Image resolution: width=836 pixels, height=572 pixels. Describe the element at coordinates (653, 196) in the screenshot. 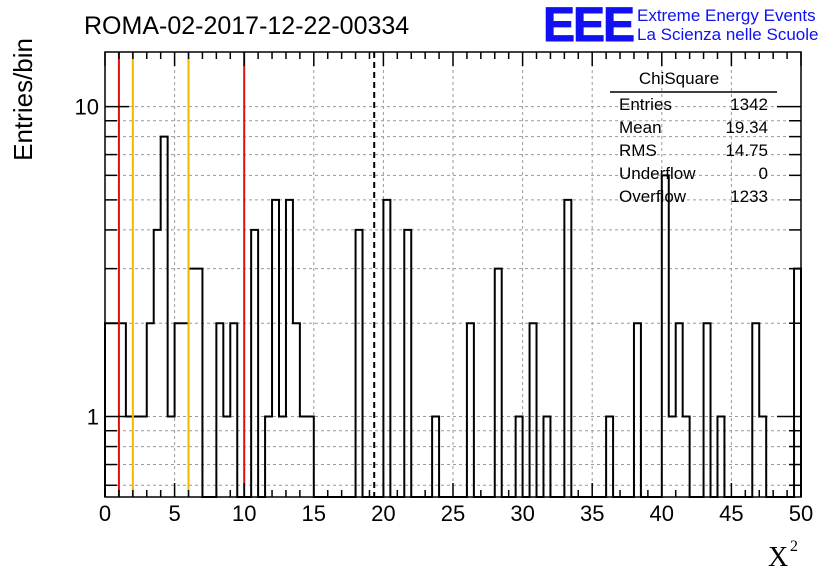

I see `stats-label: Overflow` at that location.